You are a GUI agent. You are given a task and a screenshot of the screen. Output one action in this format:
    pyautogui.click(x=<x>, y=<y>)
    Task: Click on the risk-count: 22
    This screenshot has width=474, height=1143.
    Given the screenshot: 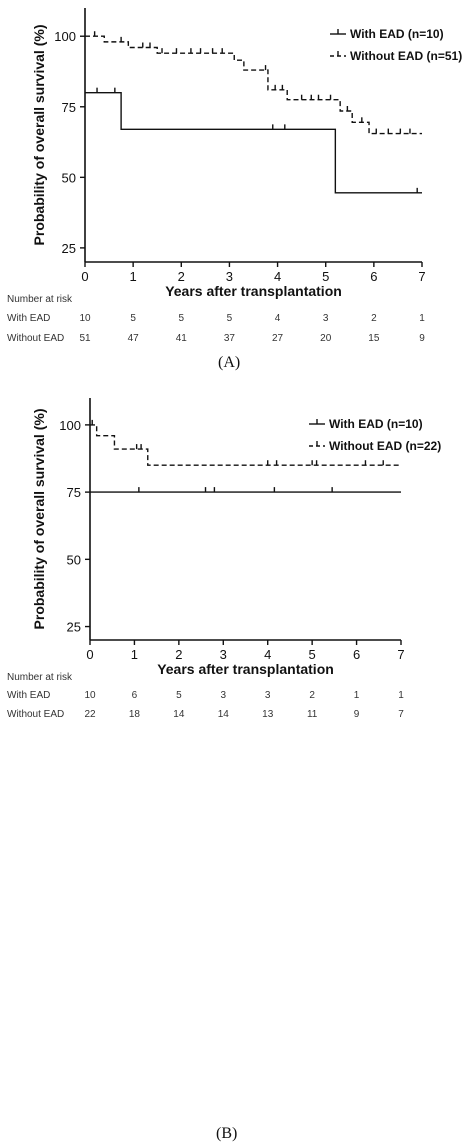 What is the action you would take?
    pyautogui.click(x=90, y=714)
    